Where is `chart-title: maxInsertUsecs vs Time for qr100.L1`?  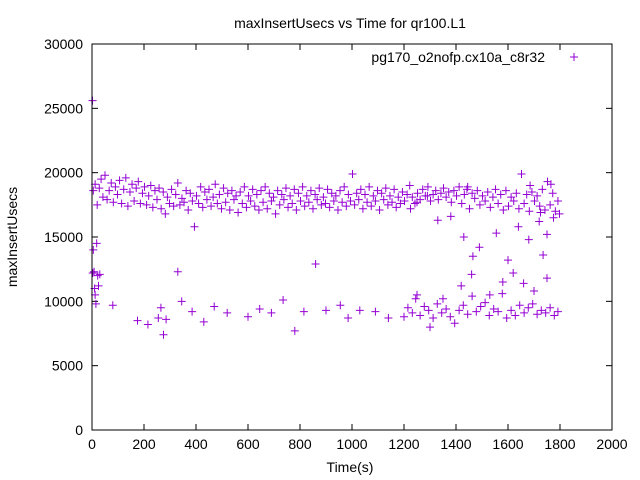
chart-title: maxInsertUsecs vs Time for qr100.L1 is located at coordinates (350, 23).